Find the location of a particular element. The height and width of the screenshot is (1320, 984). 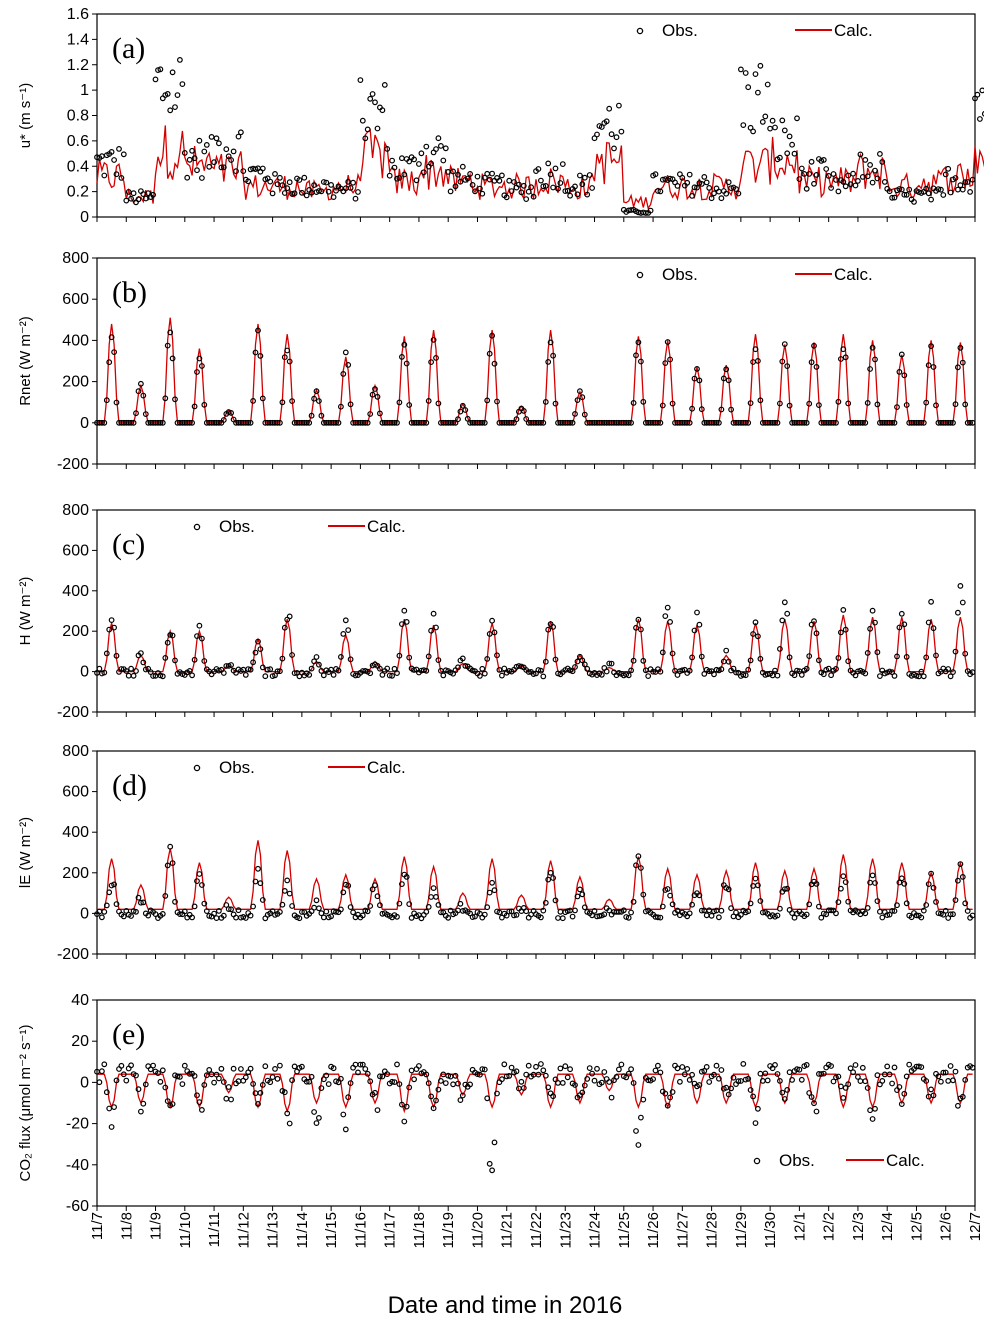

y-axis-title: H (W m⁻²) is located at coordinates (25, 611).